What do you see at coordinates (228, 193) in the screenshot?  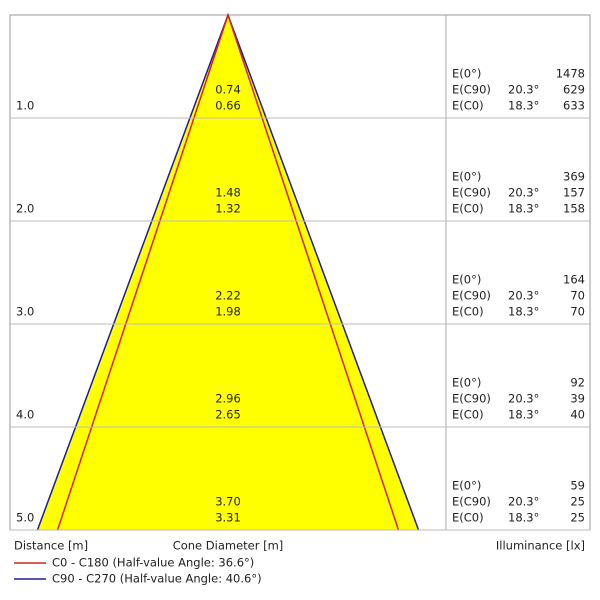 I see `c90-diameter: 1.48` at bounding box center [228, 193].